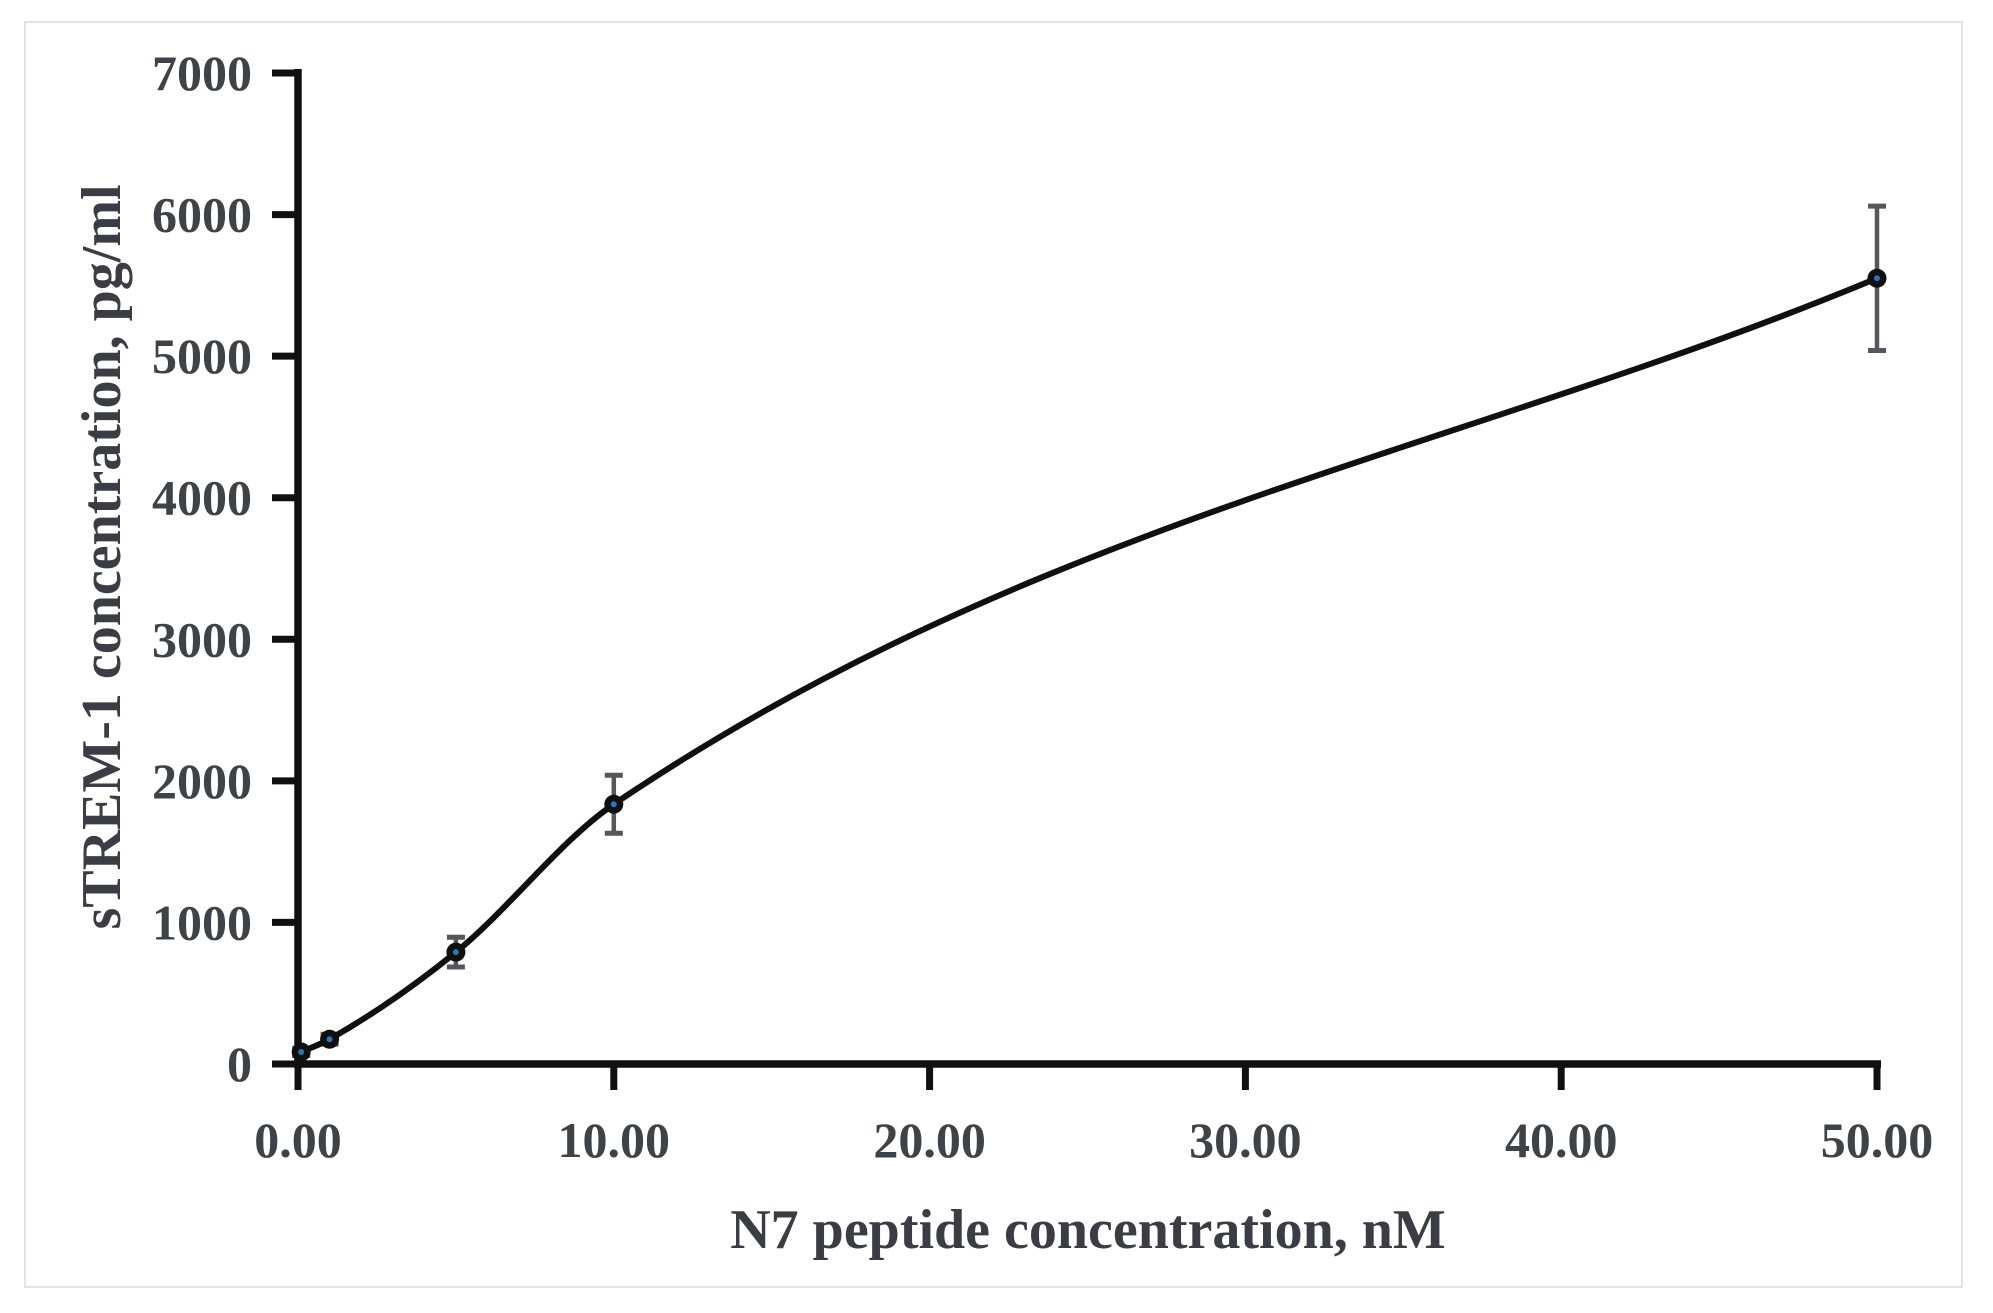  I want to click on y-tick-label: 7000, so click(202, 73).